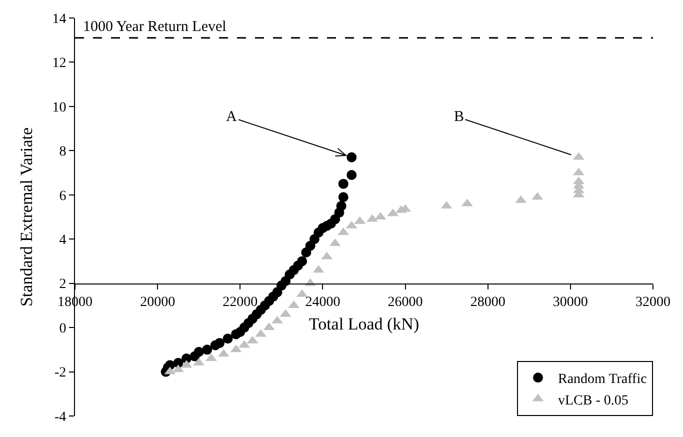 The image size is (683, 437). What do you see at coordinates (60, 417) in the screenshot?
I see `y-tick-label: -4` at bounding box center [60, 417].